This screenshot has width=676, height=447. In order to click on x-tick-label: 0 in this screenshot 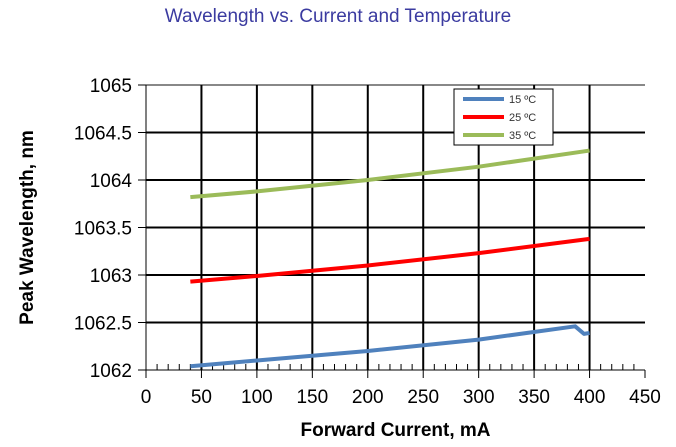, I will do `click(146, 397)`.